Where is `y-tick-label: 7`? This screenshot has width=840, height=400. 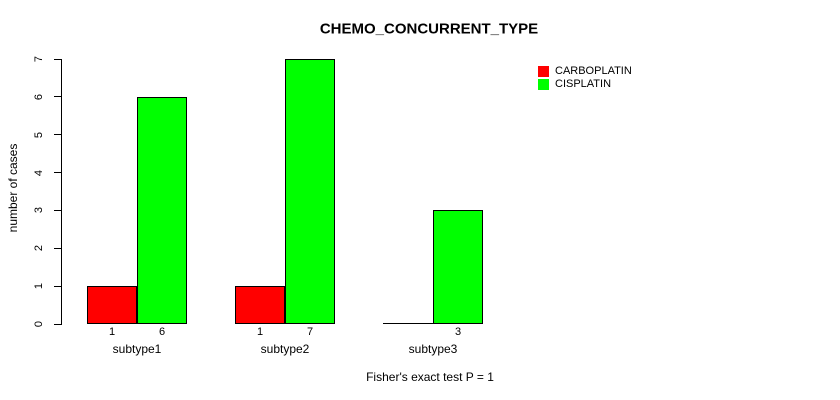
y-tick-label: 7 is located at coordinates (39, 59).